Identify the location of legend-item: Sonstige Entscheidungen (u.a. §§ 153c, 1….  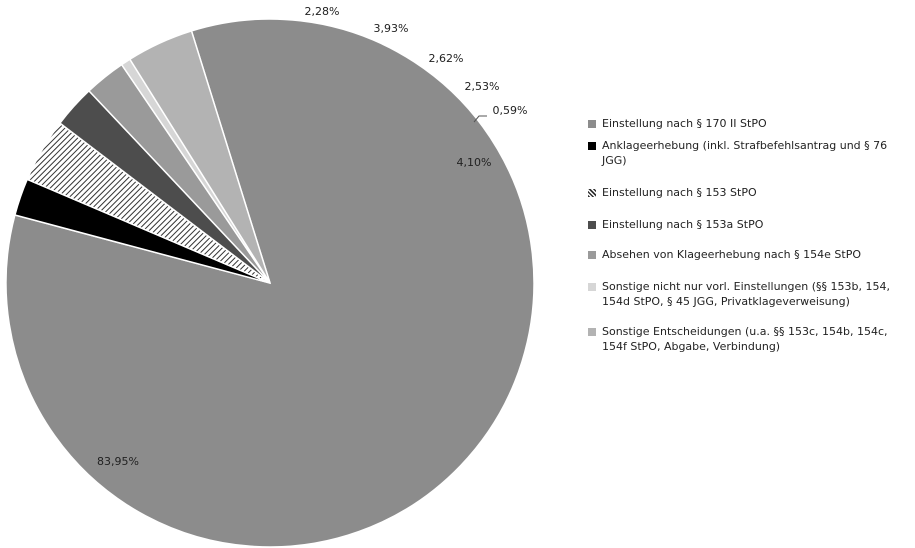
(748, 339).